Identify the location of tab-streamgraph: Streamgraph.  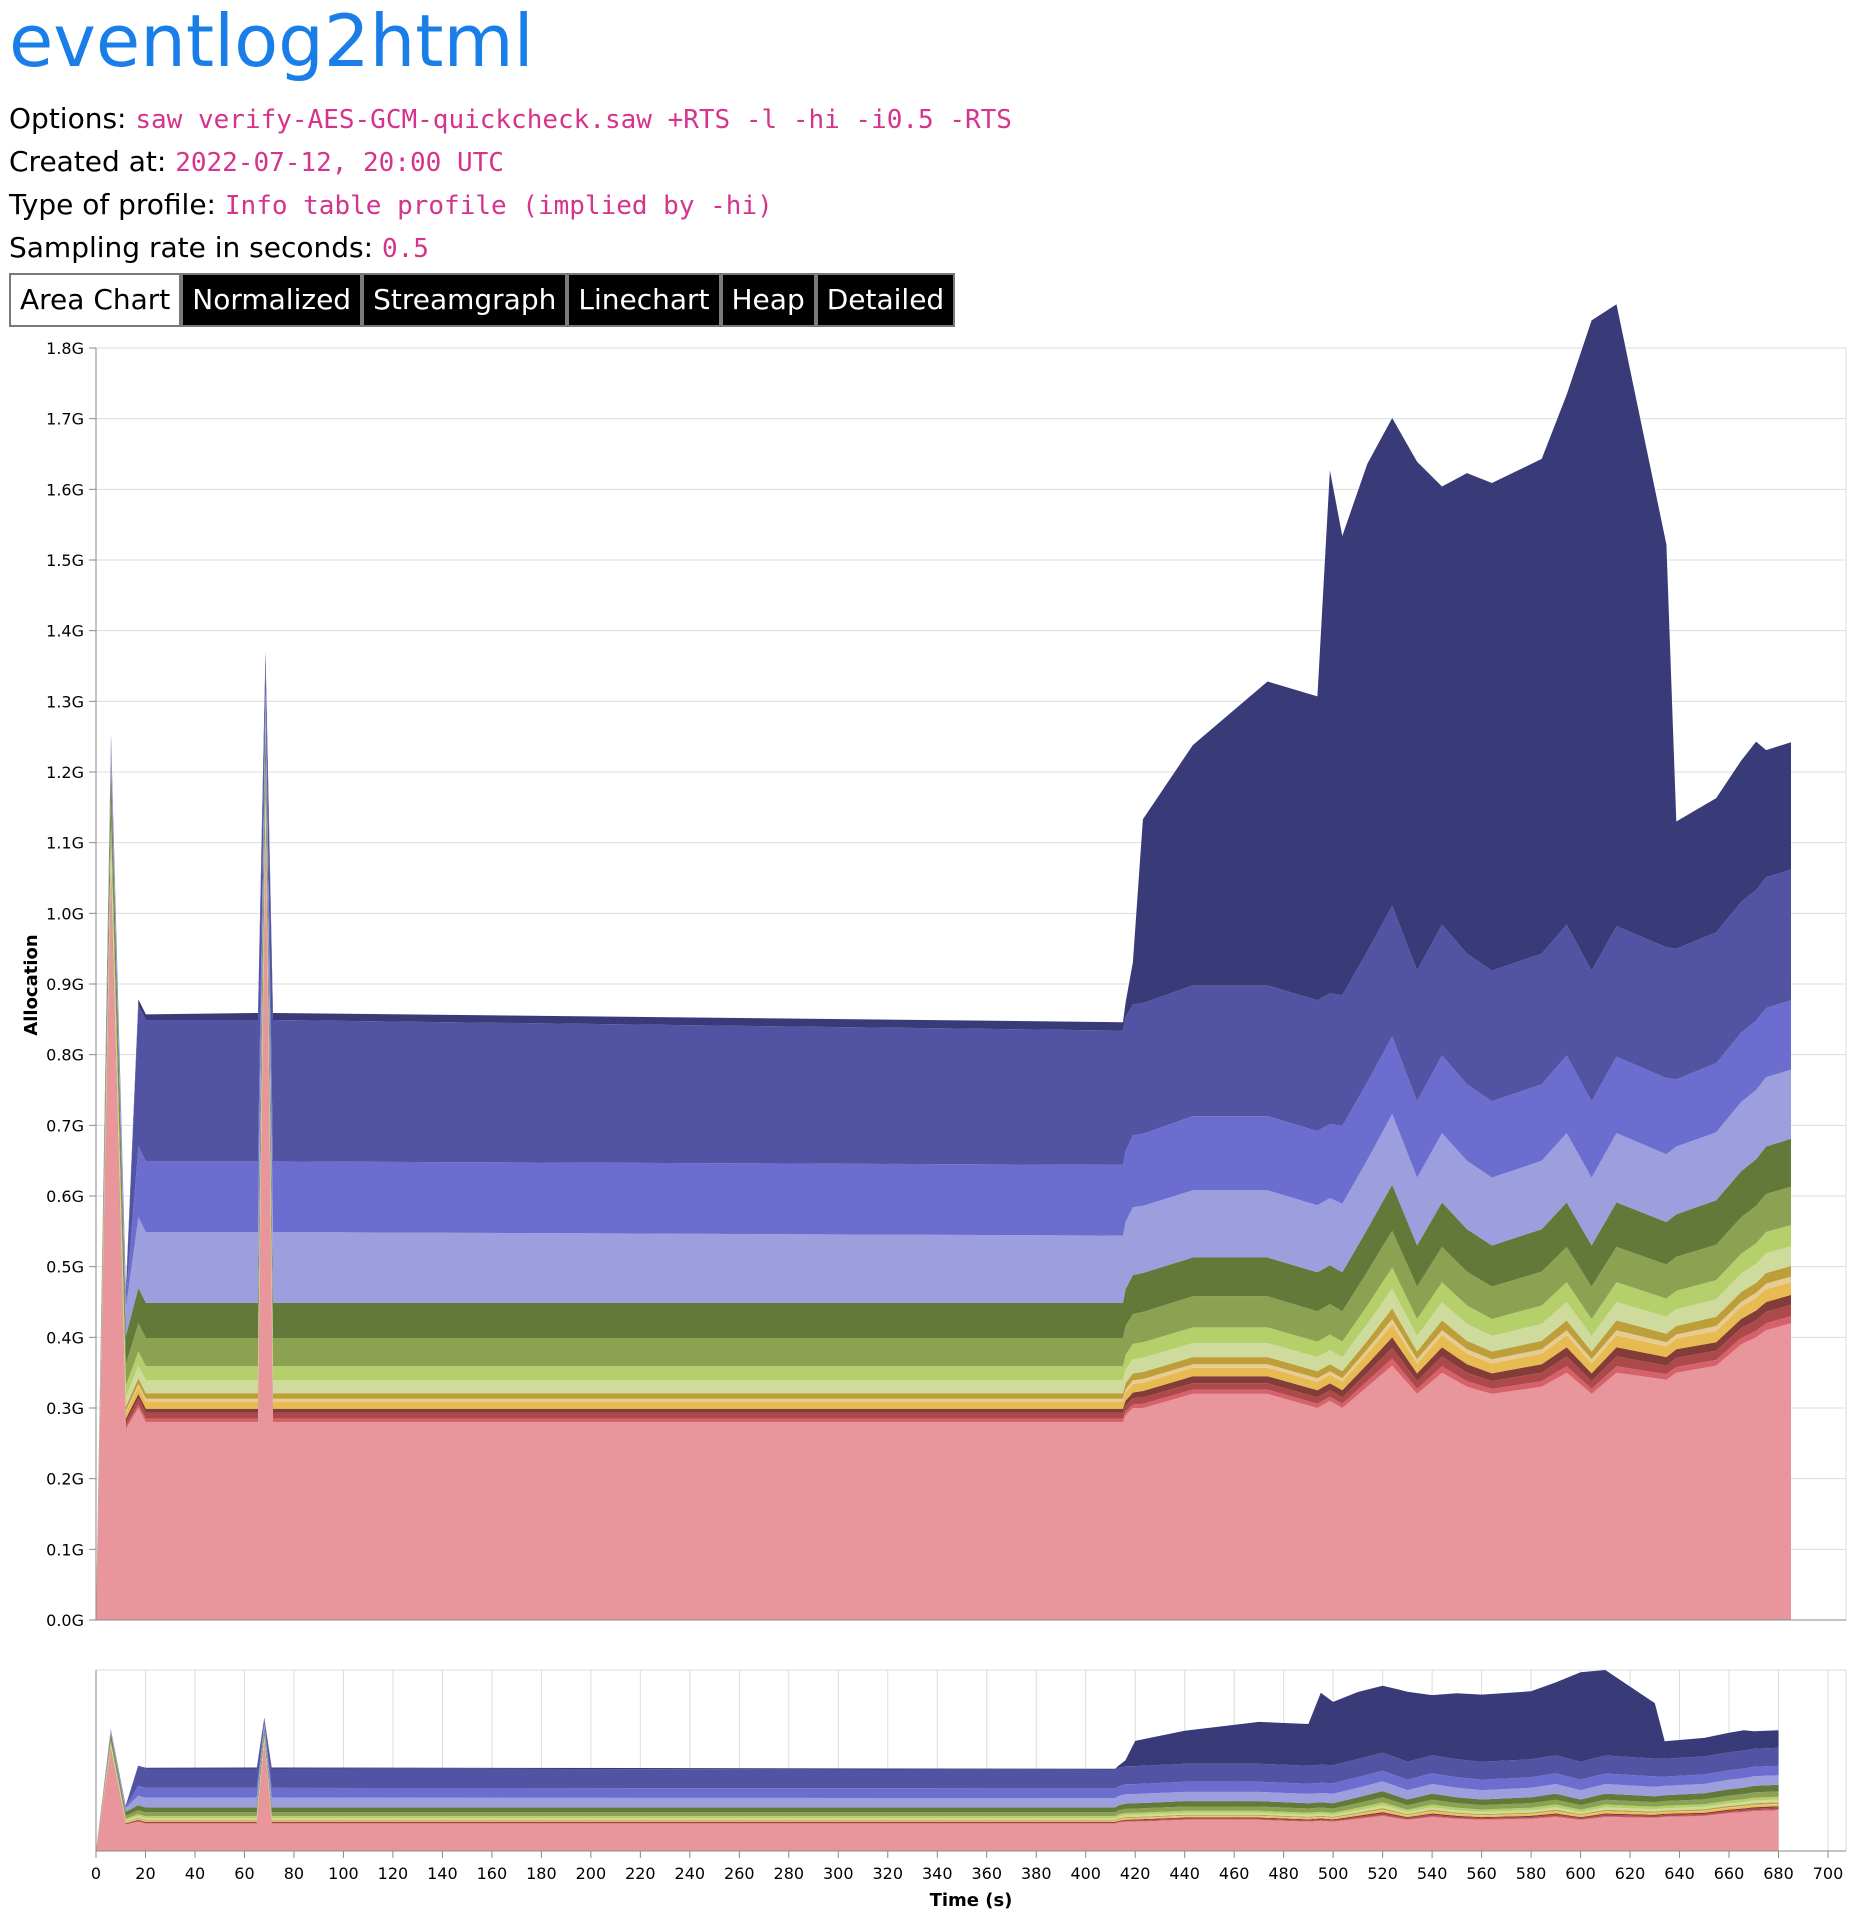
(465, 300).